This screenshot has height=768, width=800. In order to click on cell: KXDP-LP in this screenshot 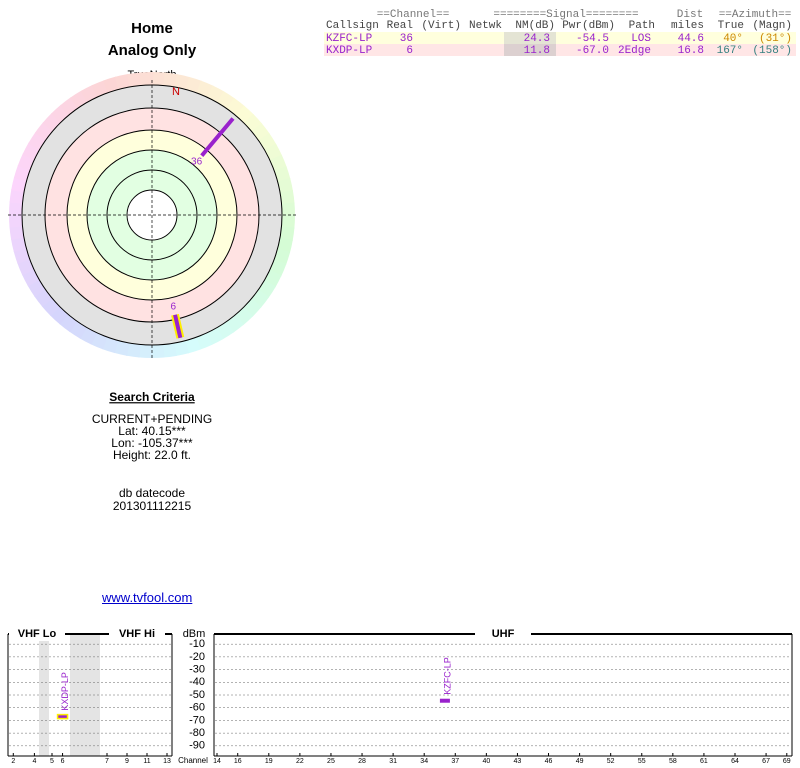, I will do `click(349, 51)`.